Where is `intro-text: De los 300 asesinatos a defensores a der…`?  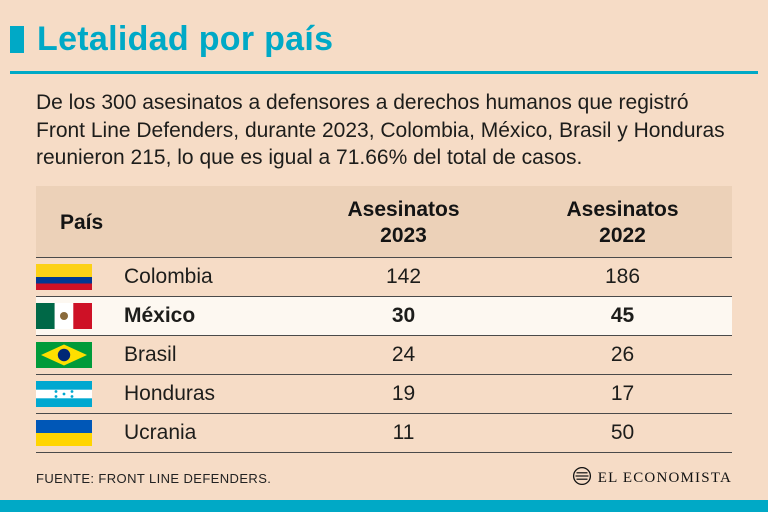
intro-text: De los 300 asesinatos a defensores a der… is located at coordinates (380, 130).